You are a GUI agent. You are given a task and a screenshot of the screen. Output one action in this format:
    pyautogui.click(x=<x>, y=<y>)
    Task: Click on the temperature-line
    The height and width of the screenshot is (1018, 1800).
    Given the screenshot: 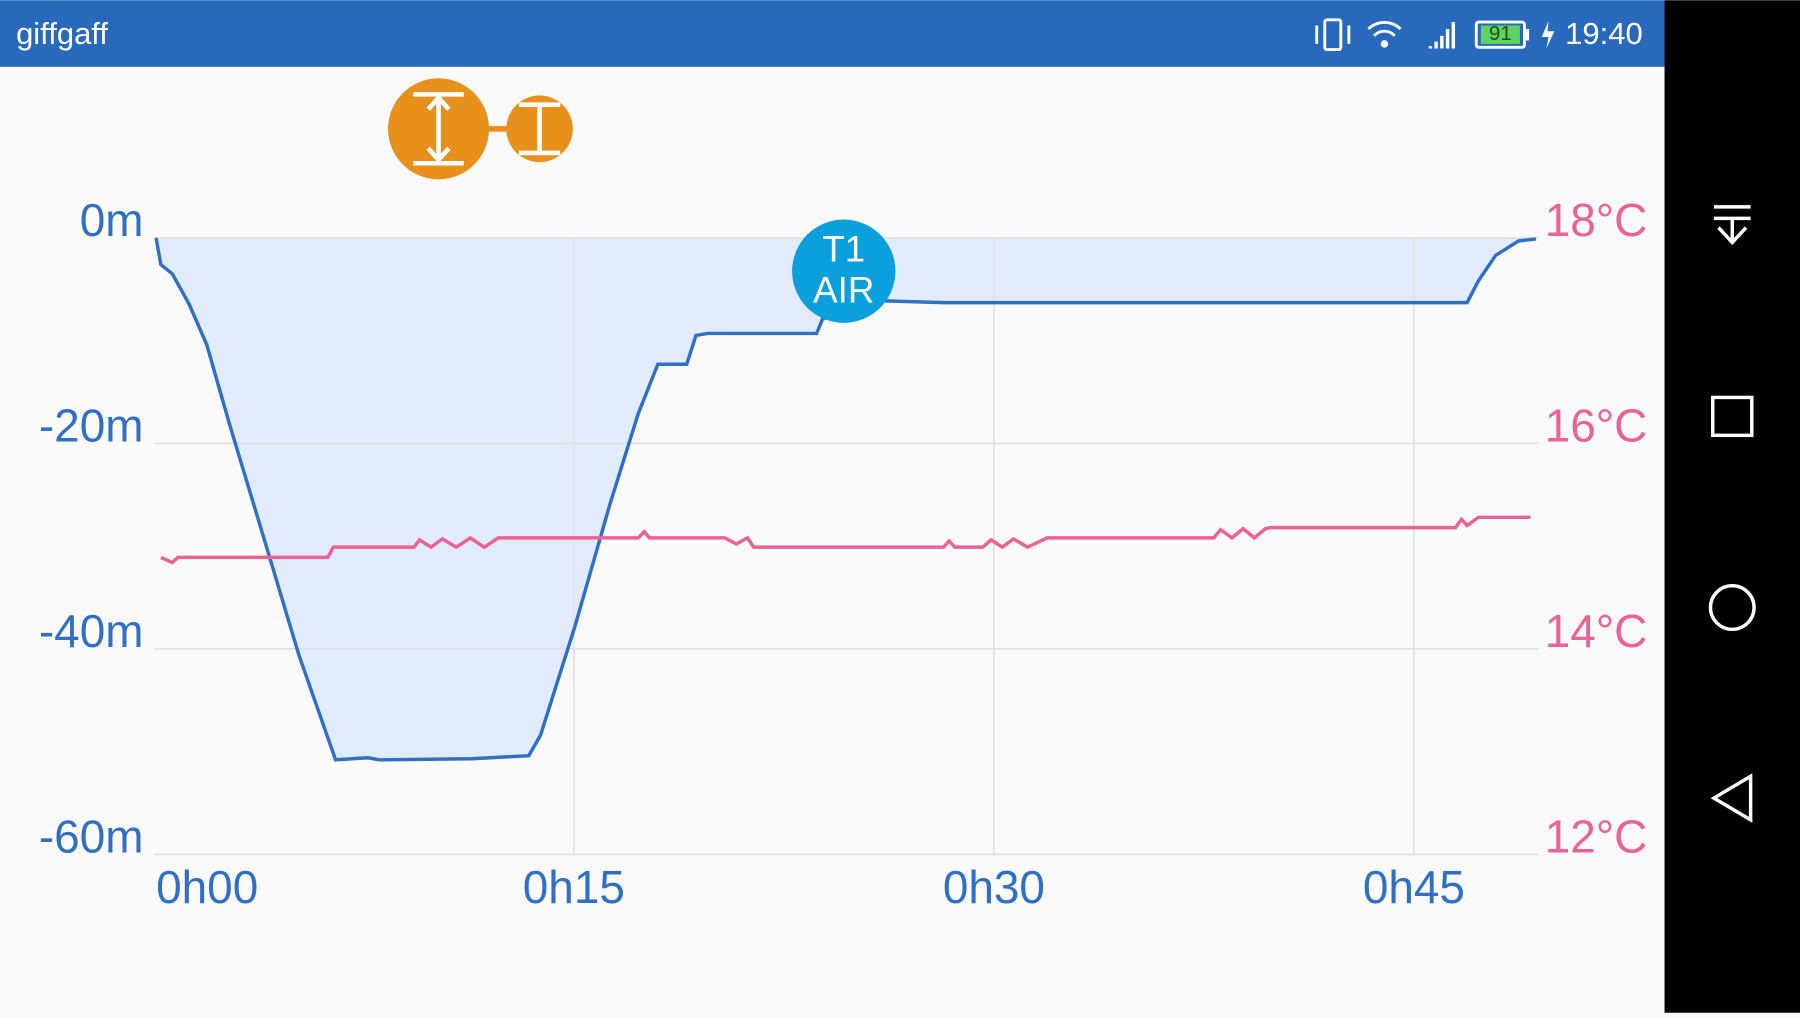 What is the action you would take?
    pyautogui.click(x=845, y=540)
    